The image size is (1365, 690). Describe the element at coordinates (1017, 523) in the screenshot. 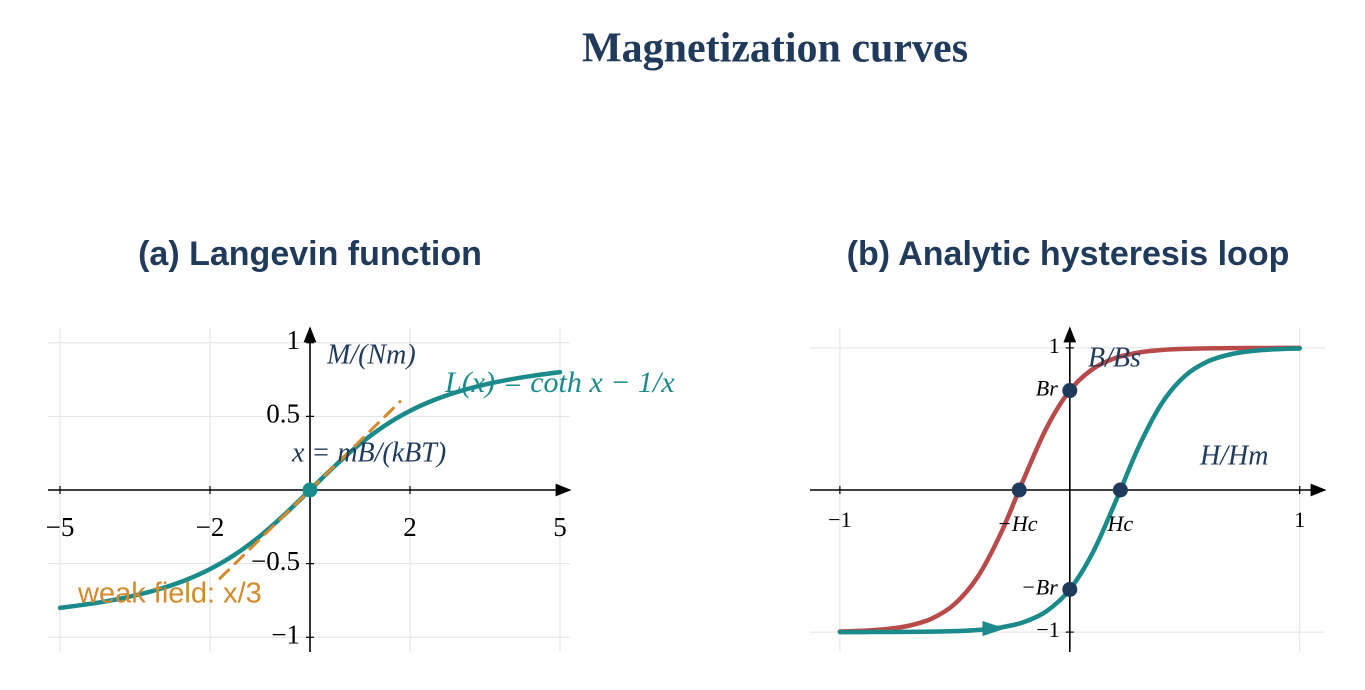

I see `point-label: −Hc` at that location.